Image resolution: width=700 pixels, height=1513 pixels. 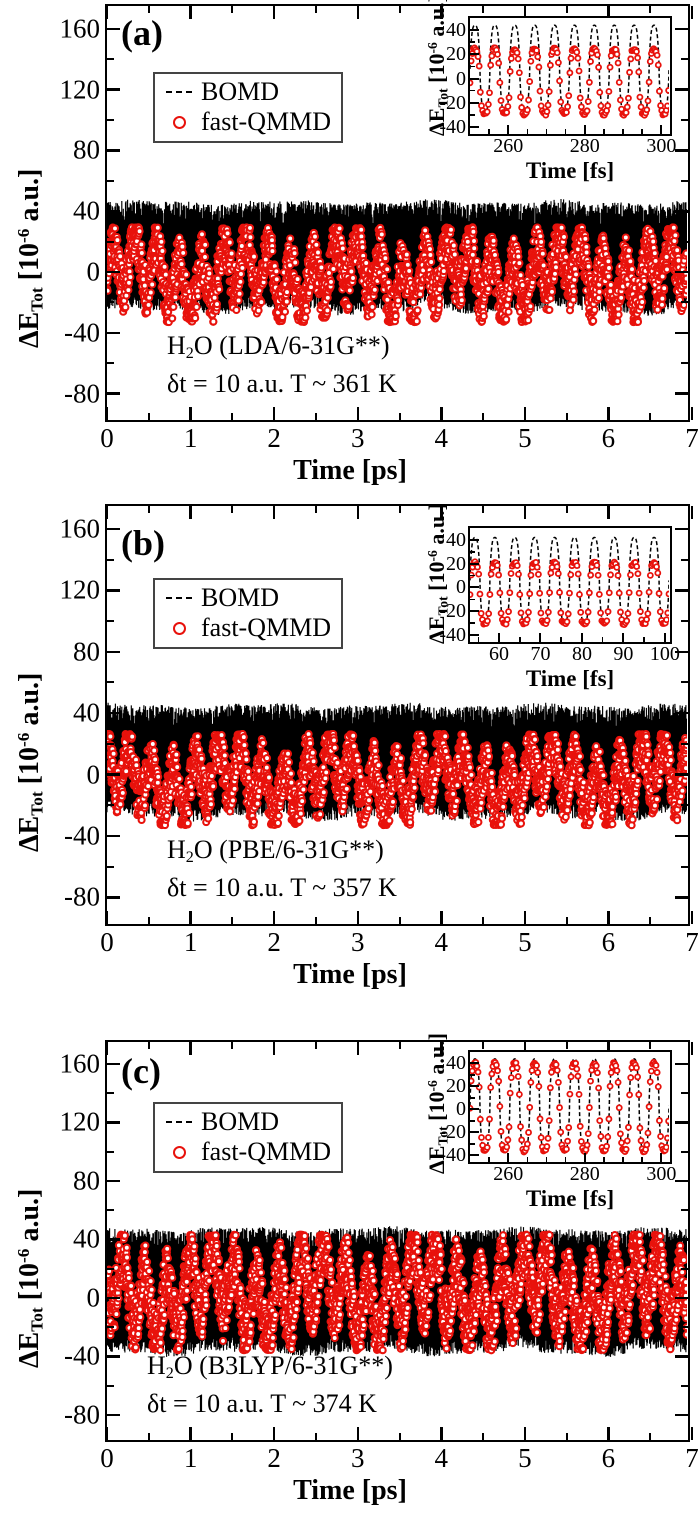 I want to click on inset-ytick-label: 20, so click(x=456, y=54).